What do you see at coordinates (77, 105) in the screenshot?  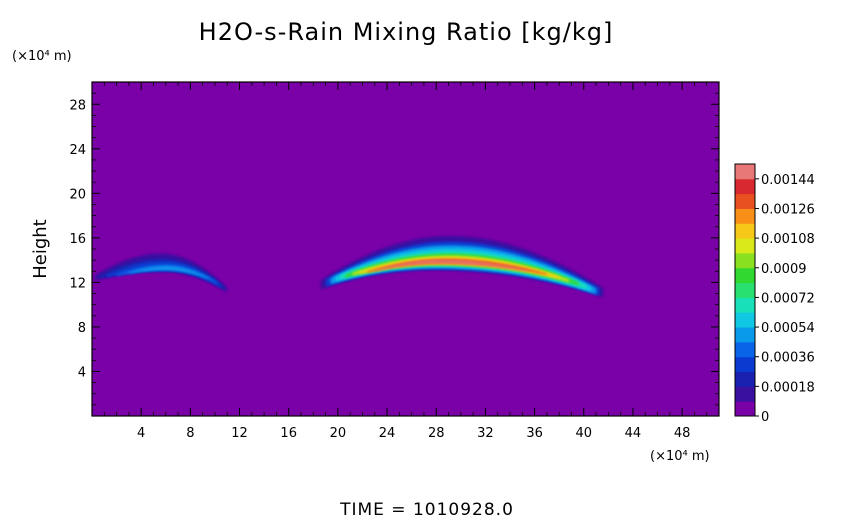 I see `y-tick-label: 28` at bounding box center [77, 105].